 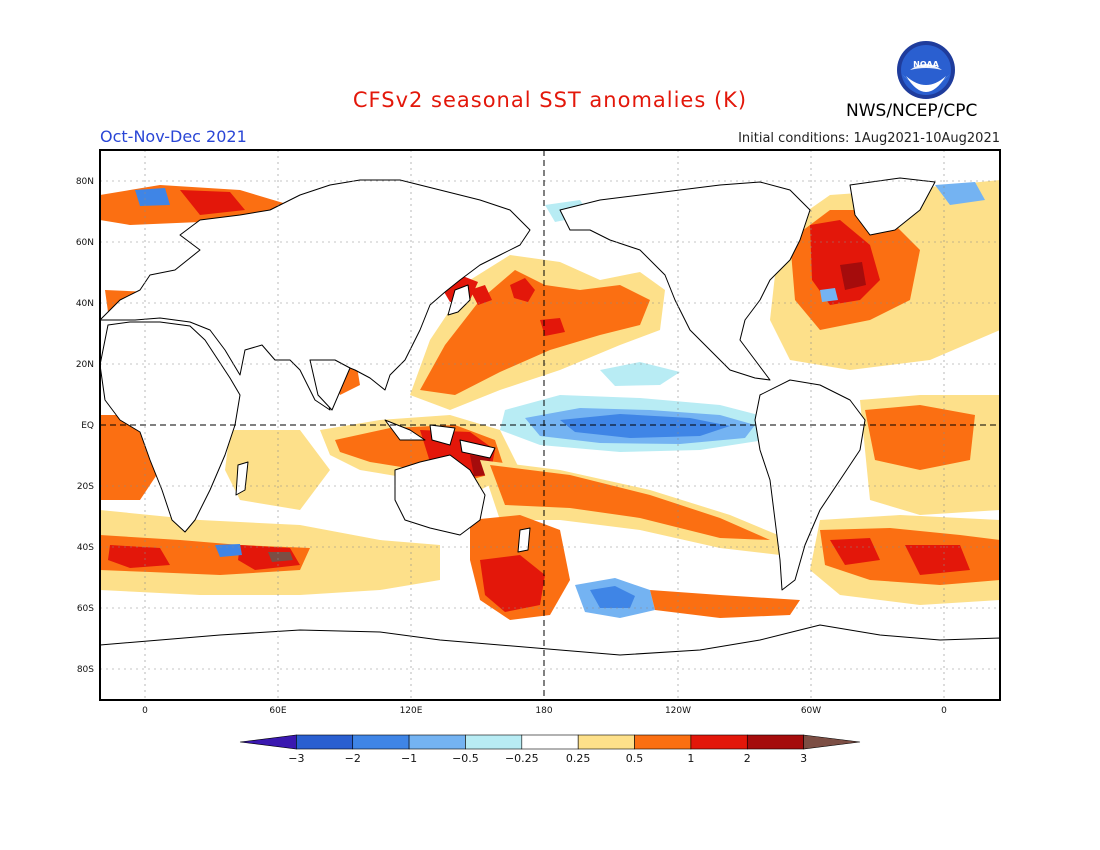 What do you see at coordinates (330, 385) in the screenshot?
I see `land-india` at bounding box center [330, 385].